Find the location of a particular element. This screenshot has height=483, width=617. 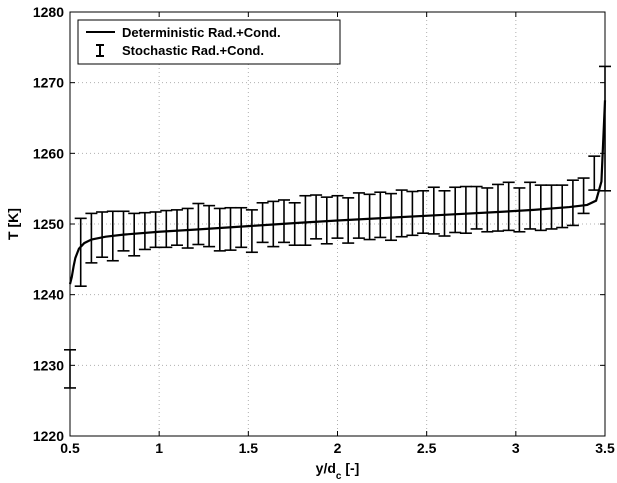

y-tick-label: 1280 is located at coordinates (48, 12).